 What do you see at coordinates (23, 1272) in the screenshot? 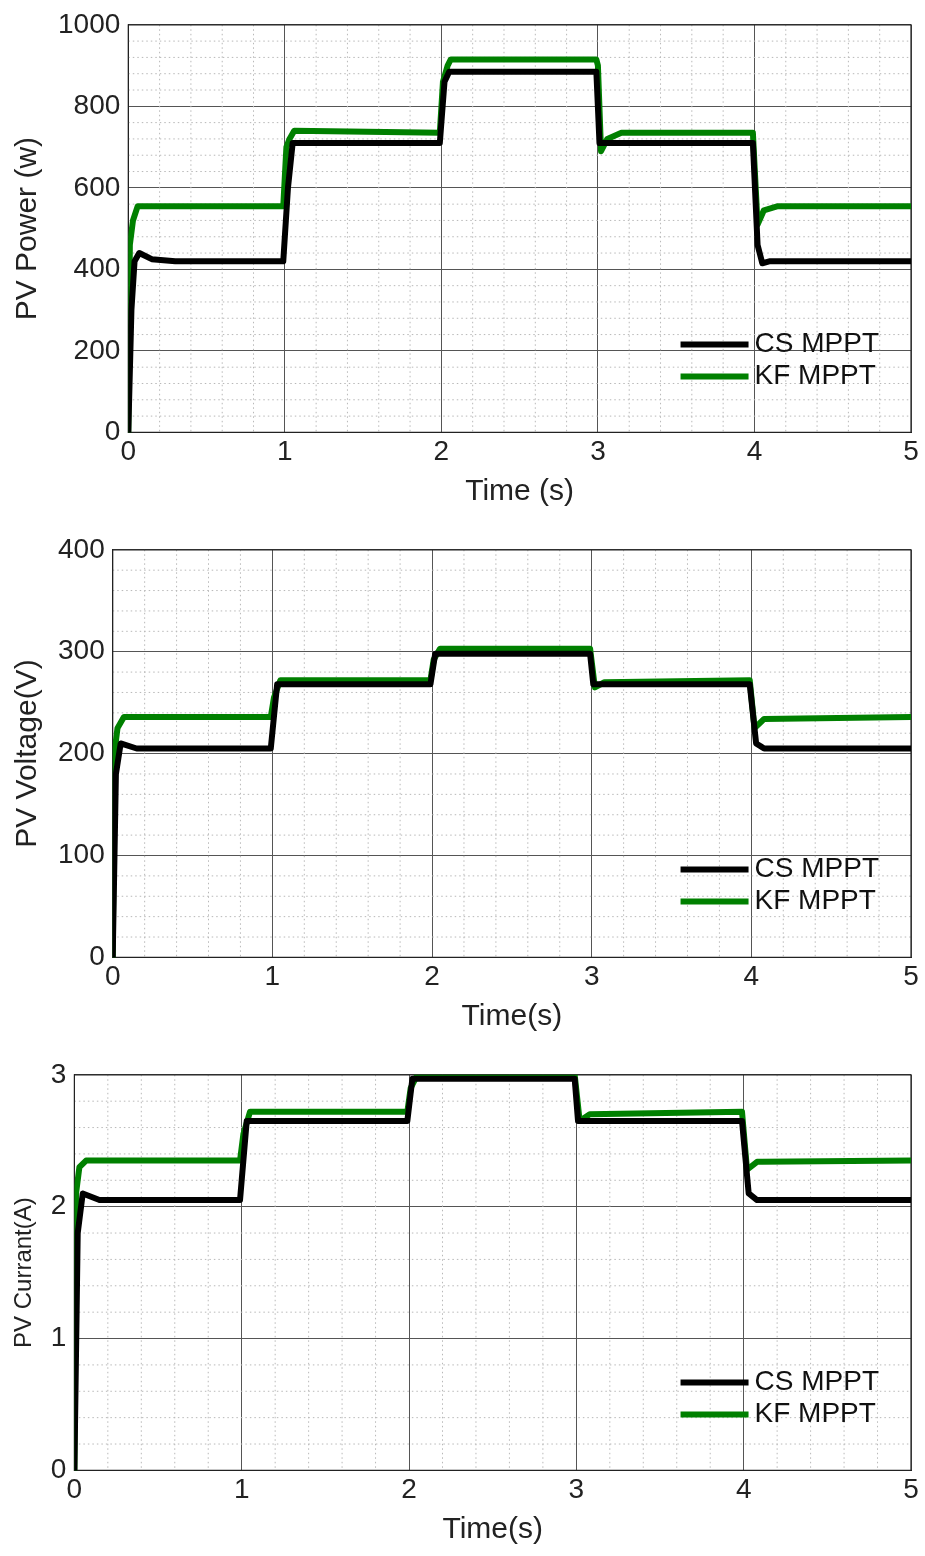
I see `y-axis-title: PV Currant(A)` at bounding box center [23, 1272].